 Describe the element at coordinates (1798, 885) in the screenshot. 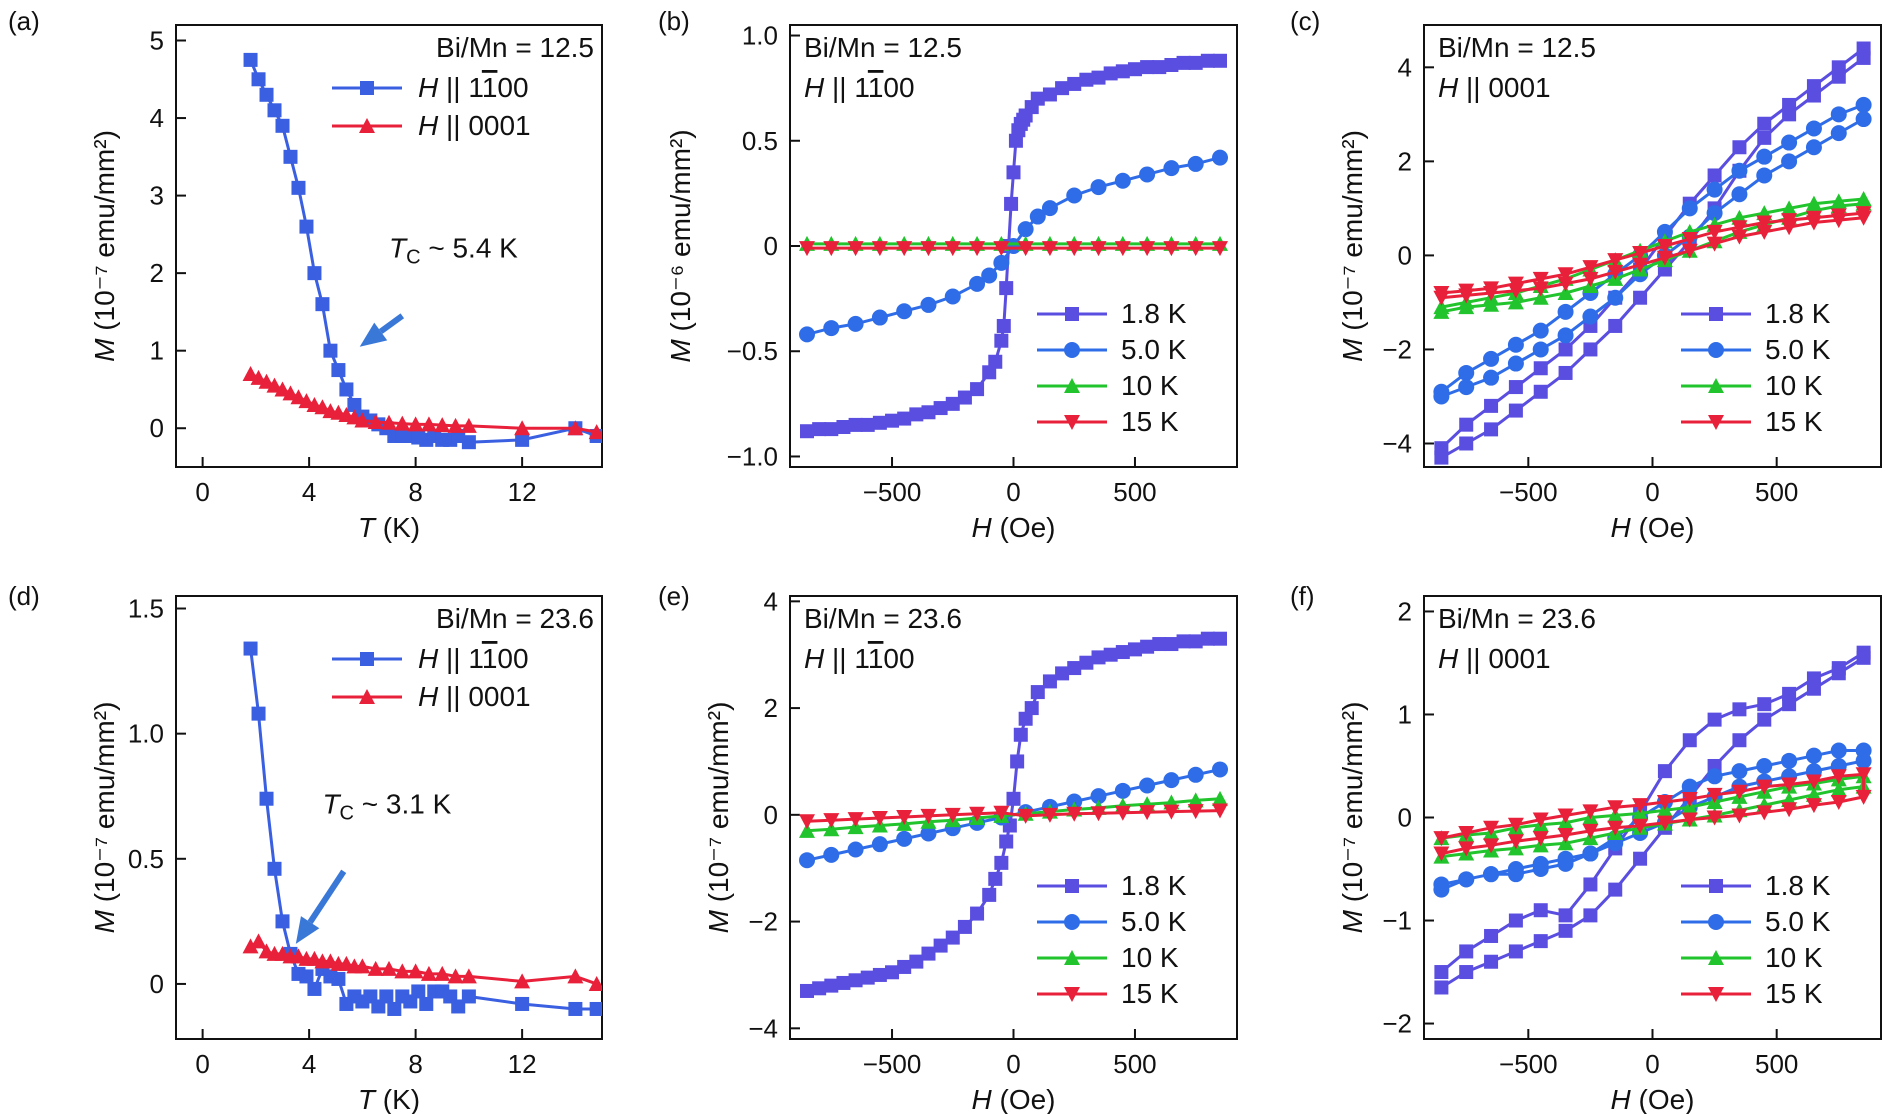

I see `legend-label: 1.8 K` at that location.